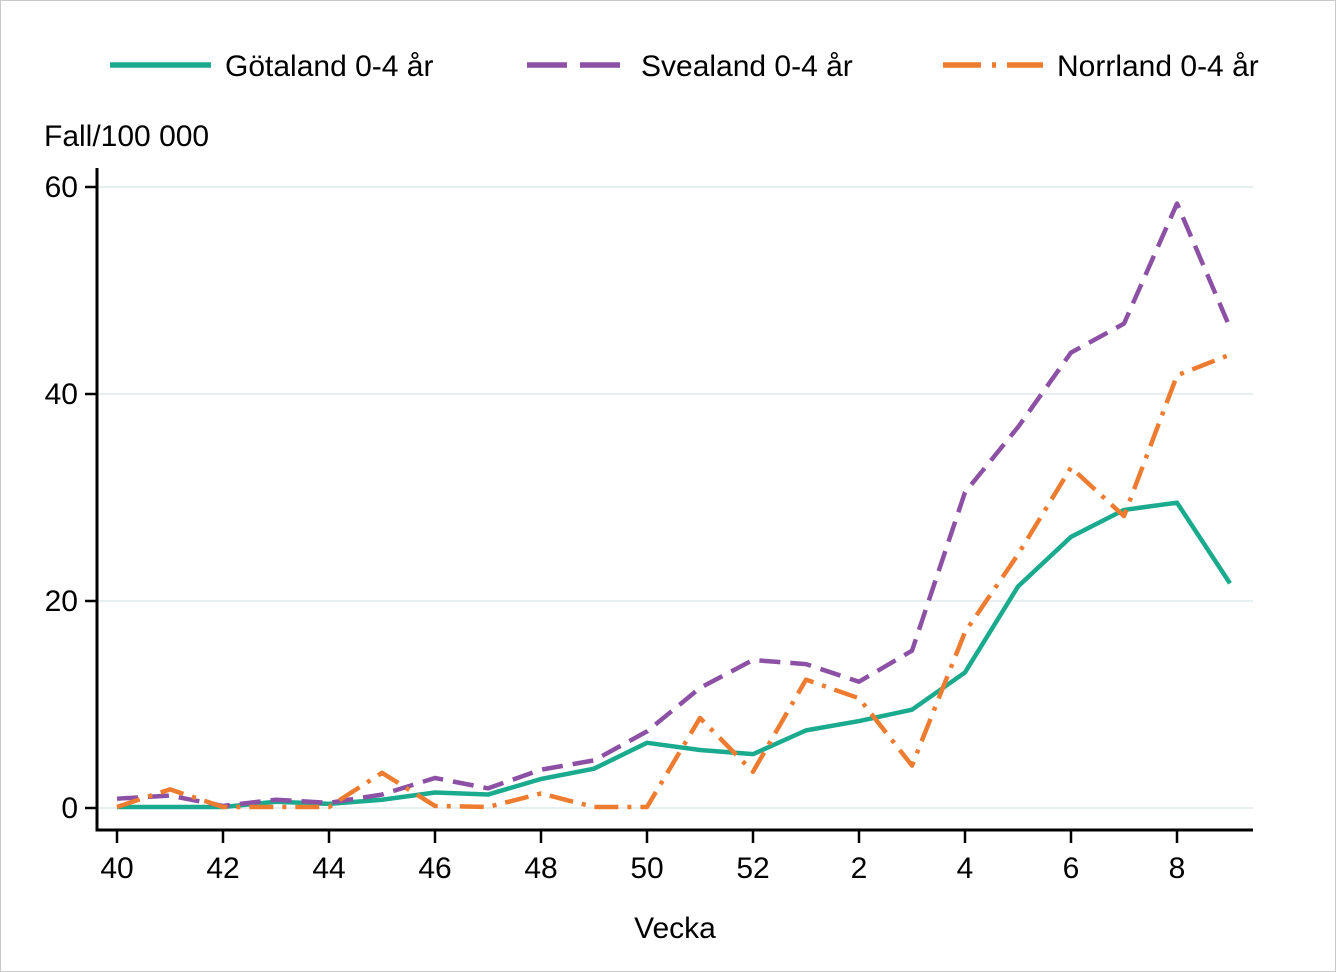 This screenshot has height=972, width=1336. I want to click on legend-item-norrland: Norrland 0-4 år, so click(1101, 66).